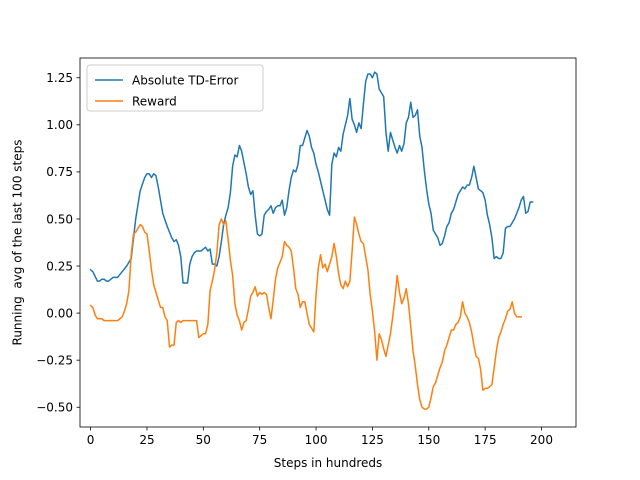 The height and width of the screenshot is (480, 640). I want to click on legend-box, so click(175, 88).